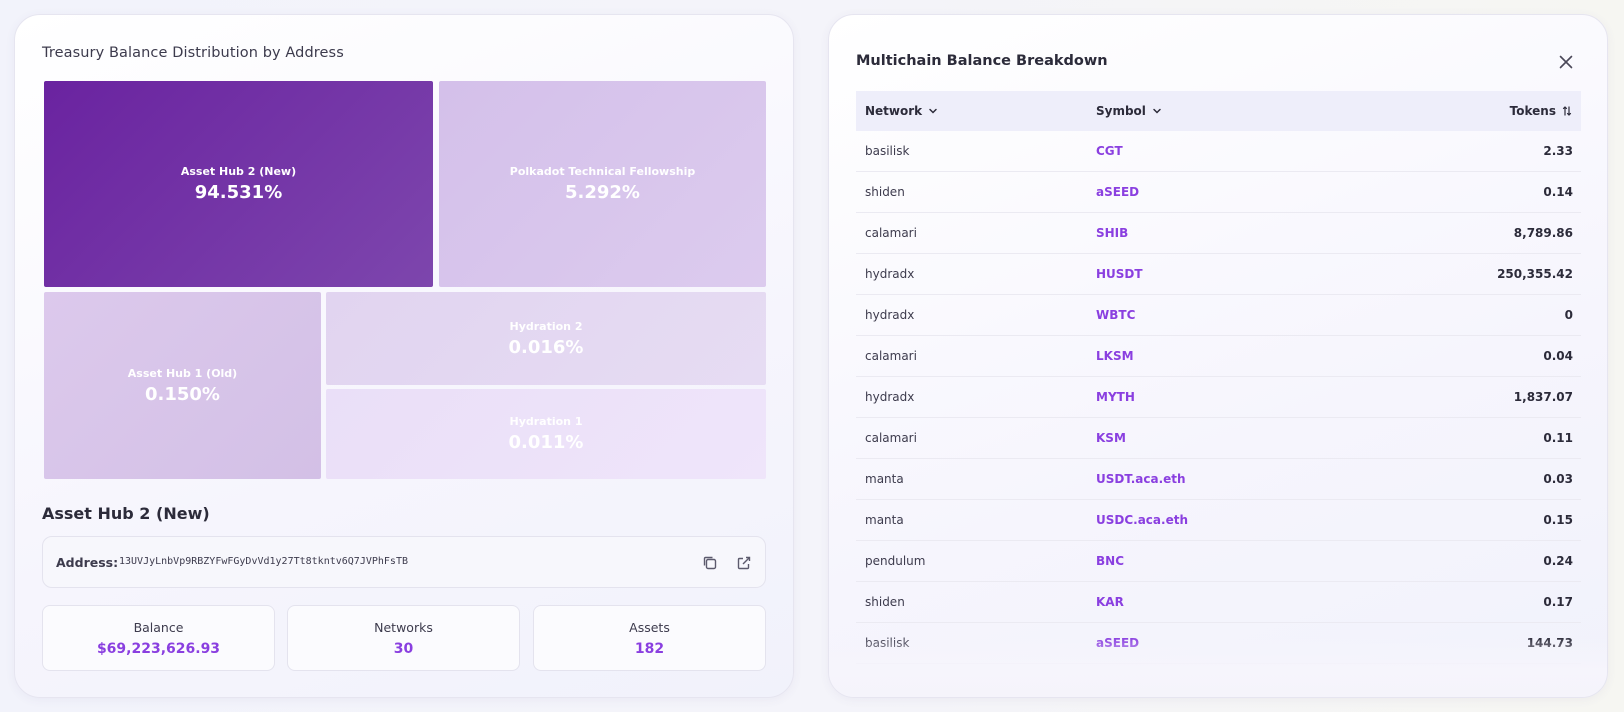 This screenshot has height=712, width=1624. What do you see at coordinates (1567, 111) in the screenshot?
I see `sort-icon` at bounding box center [1567, 111].